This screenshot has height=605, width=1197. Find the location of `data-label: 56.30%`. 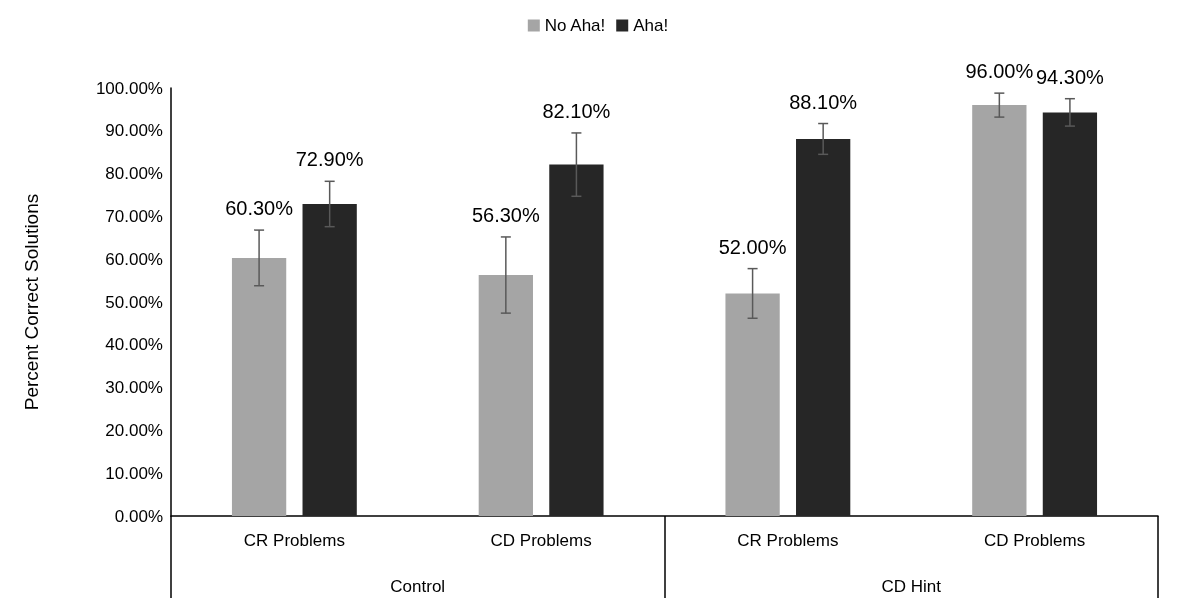

data-label: 56.30% is located at coordinates (505, 214).